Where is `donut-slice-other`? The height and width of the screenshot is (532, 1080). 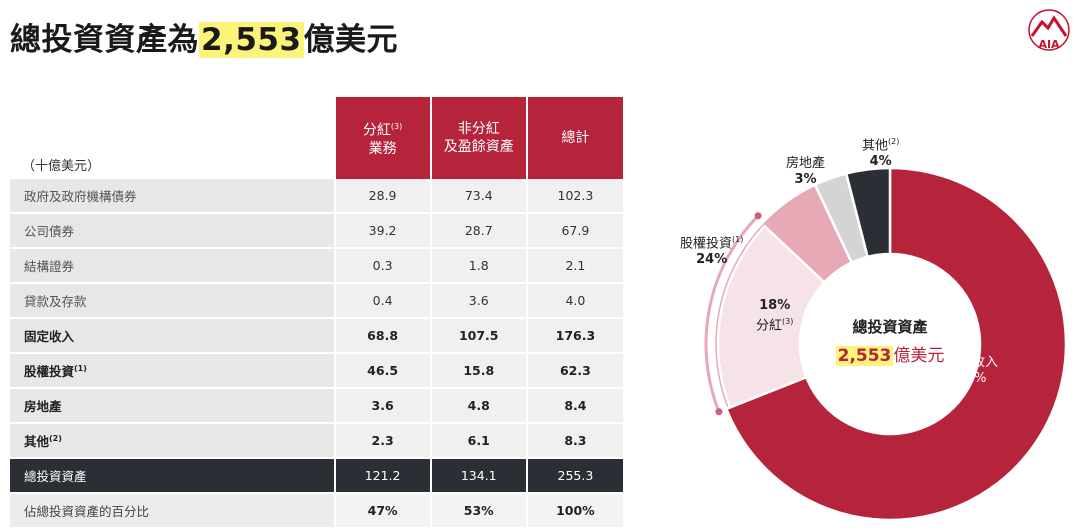
donut-slice-other is located at coordinates (868, 212).